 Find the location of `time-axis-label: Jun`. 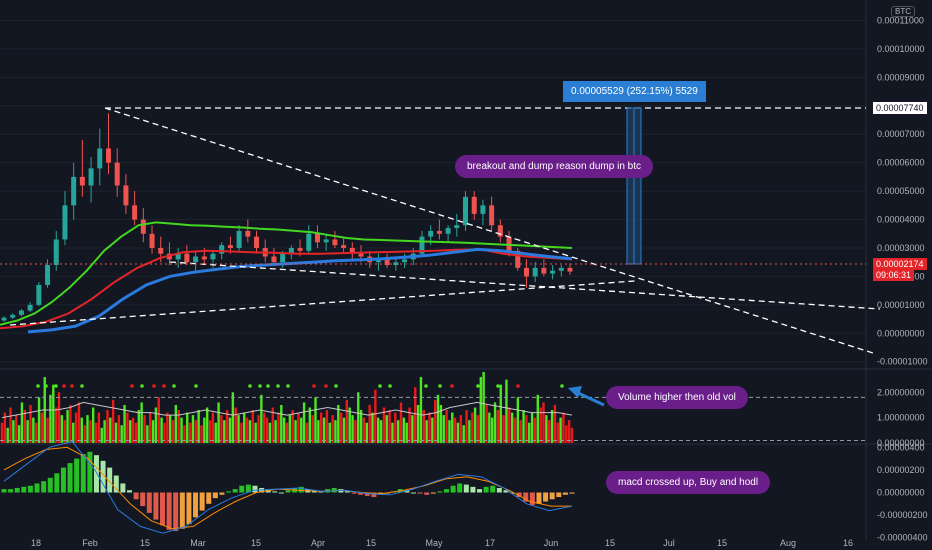

time-axis-label: Jun is located at coordinates (551, 543).